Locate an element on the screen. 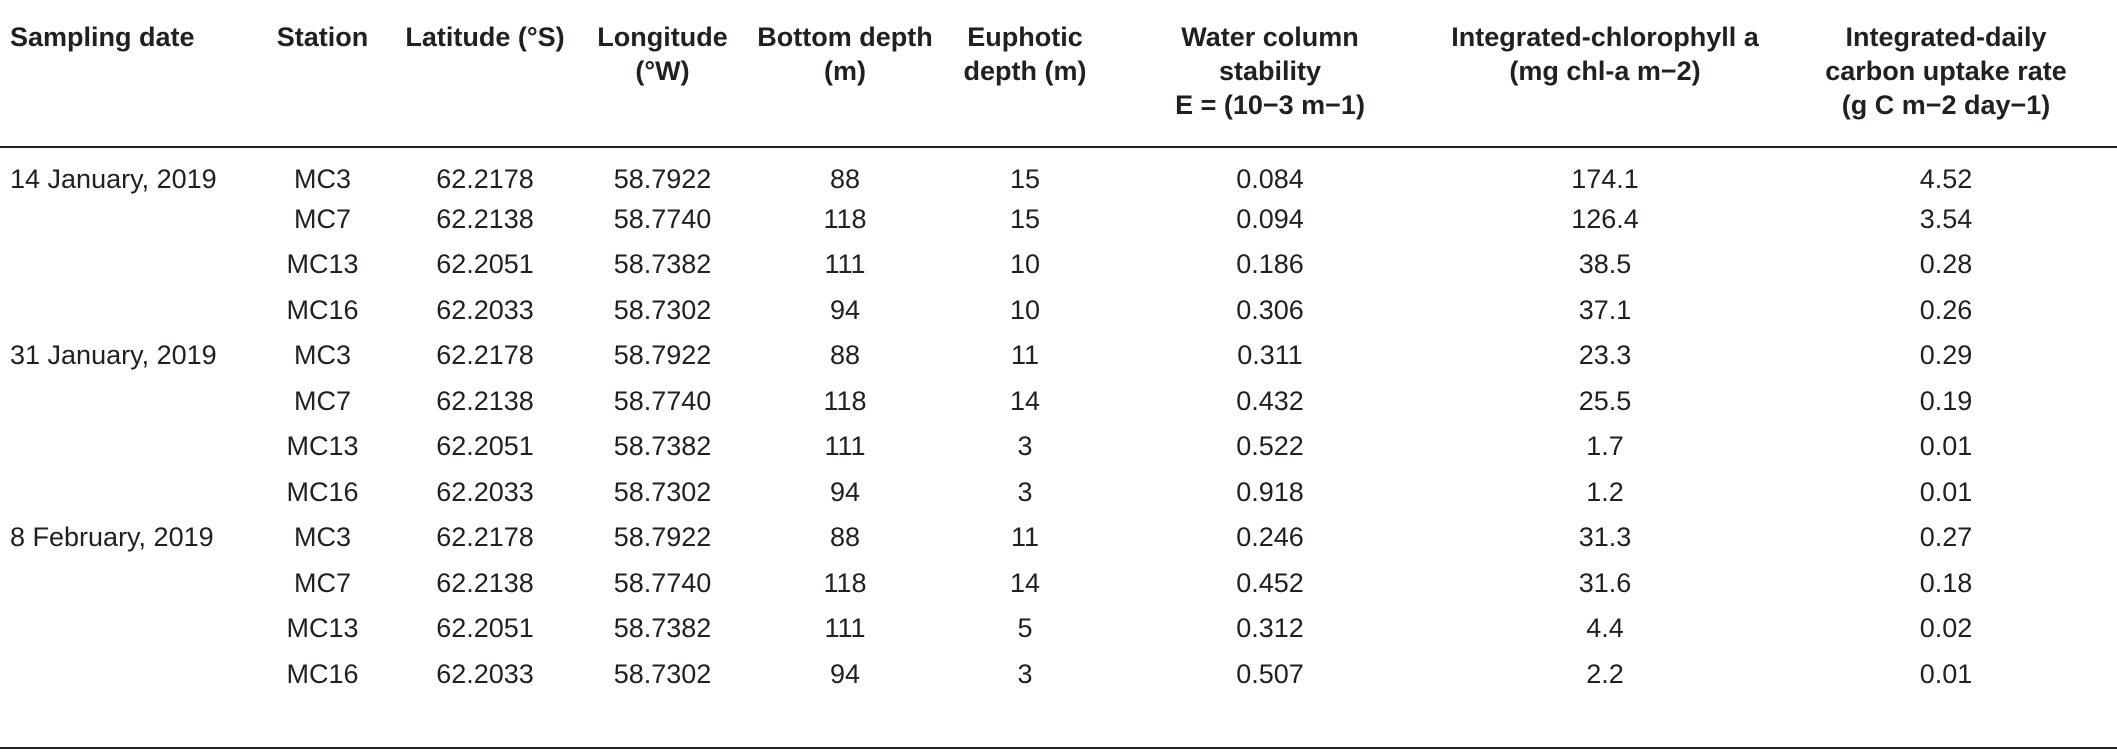 This screenshot has height=753, width=2117. table-cell-water-column-stability: 0.452 is located at coordinates (1270, 582).